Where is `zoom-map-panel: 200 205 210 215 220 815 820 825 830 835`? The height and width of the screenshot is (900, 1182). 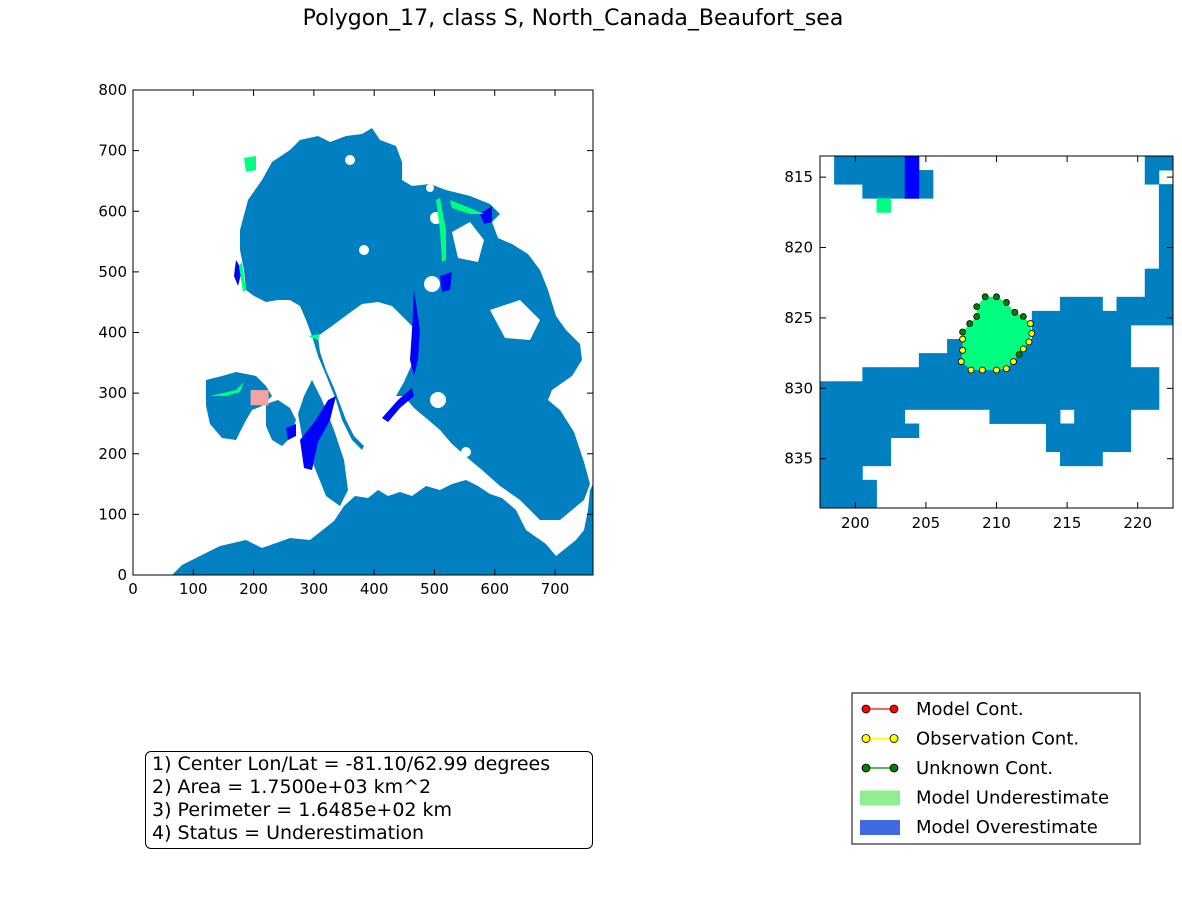
zoom-map-panel: 200 205 210 215 220 815 820 825 830 835 is located at coordinates (979, 343).